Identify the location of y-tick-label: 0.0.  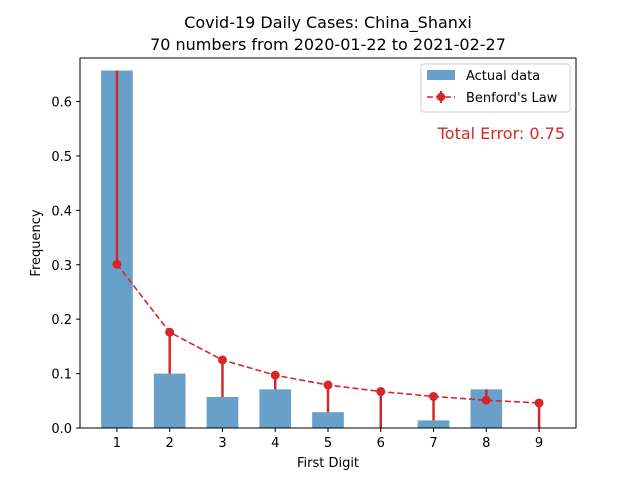
(61, 429).